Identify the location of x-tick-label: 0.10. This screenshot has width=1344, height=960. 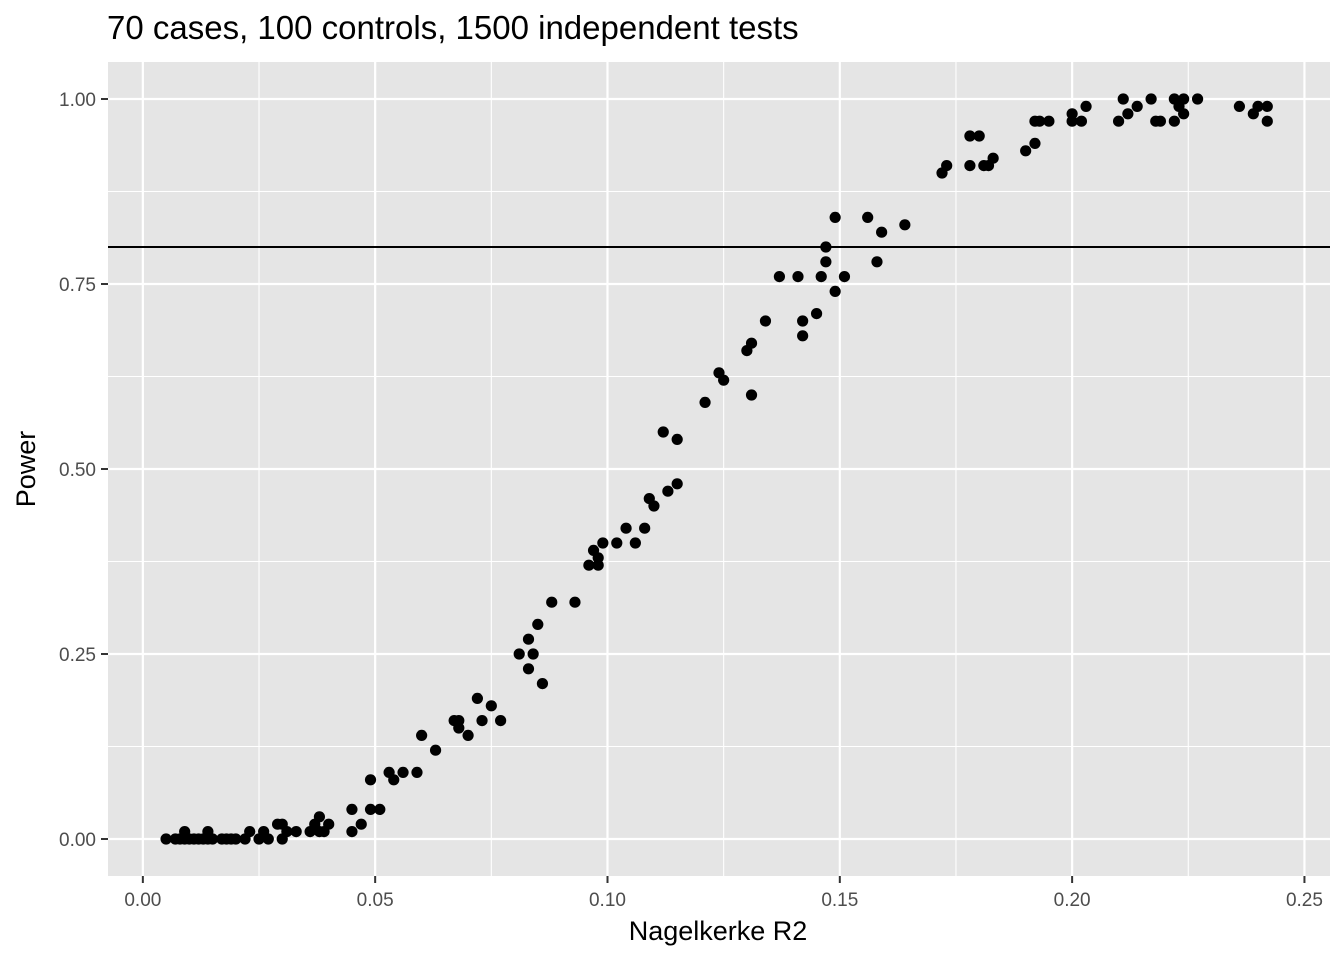
(607, 900).